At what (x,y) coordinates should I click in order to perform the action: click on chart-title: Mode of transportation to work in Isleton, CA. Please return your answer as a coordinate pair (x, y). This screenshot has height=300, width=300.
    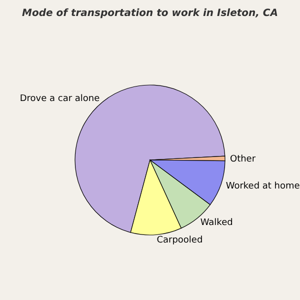
    Looking at the image, I should click on (150, 13).